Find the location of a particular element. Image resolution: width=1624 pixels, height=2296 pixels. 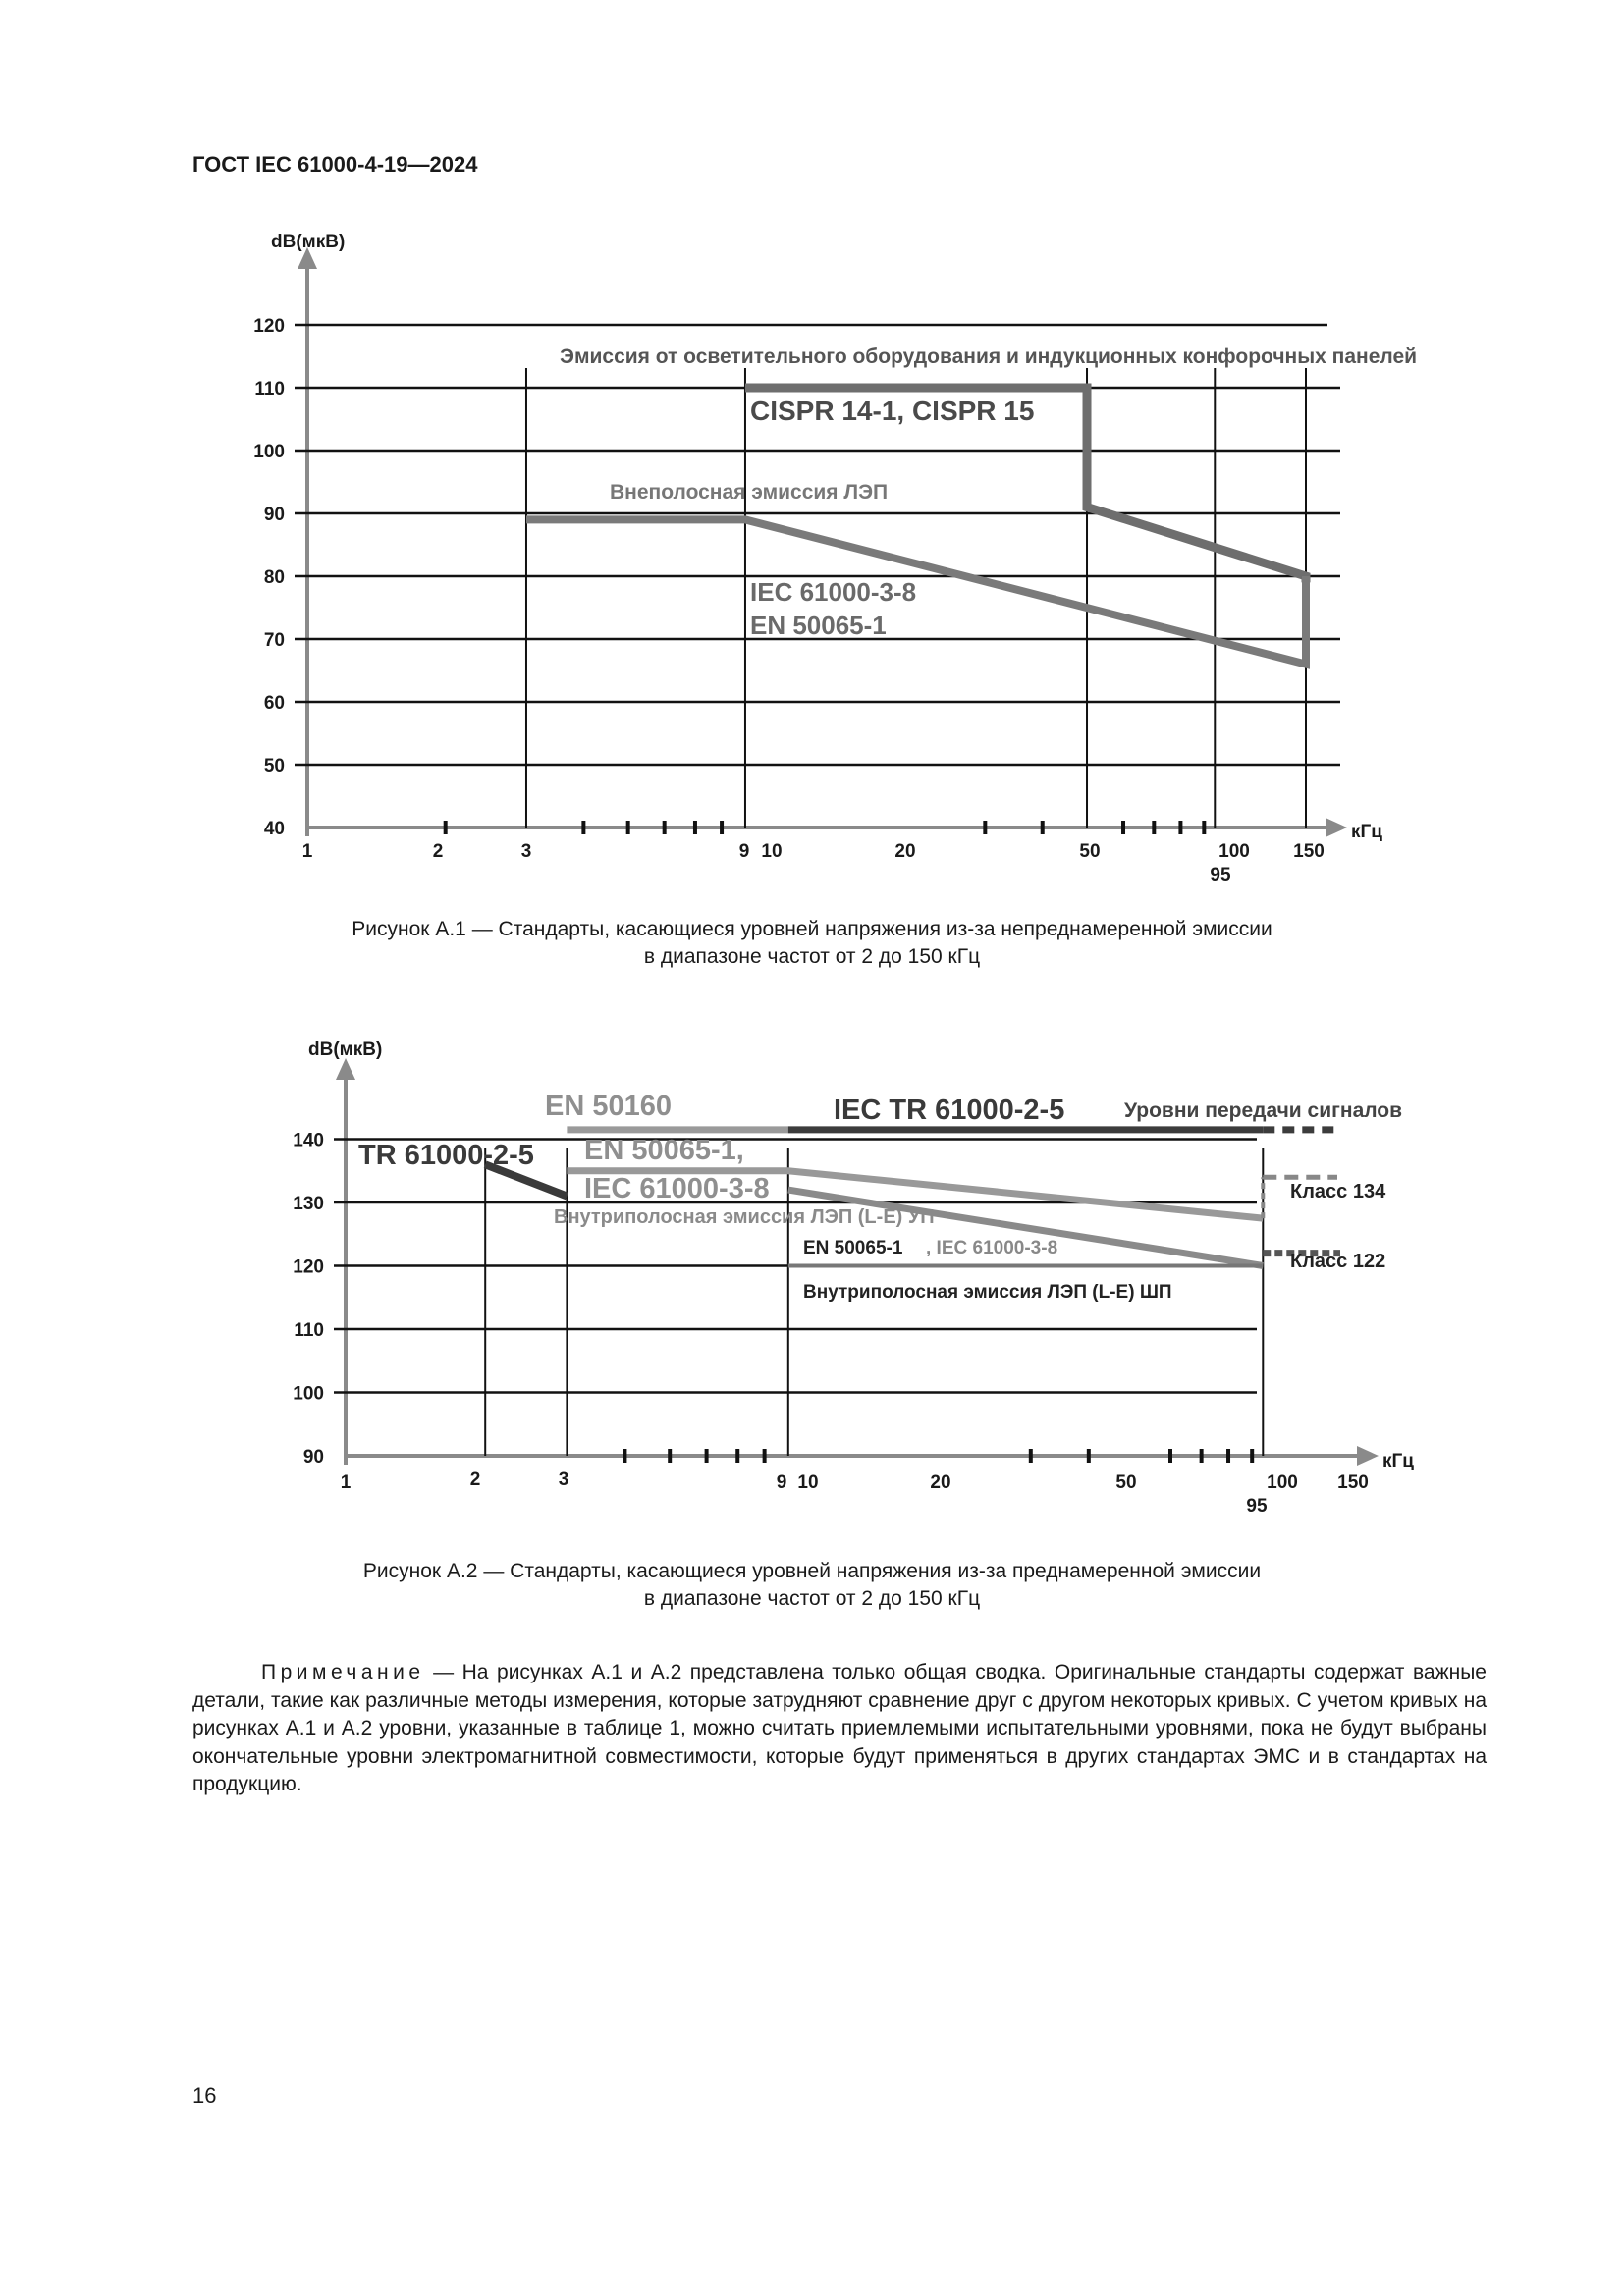

annotation-en-50065-1: EN 50065-1 is located at coordinates (818, 625).